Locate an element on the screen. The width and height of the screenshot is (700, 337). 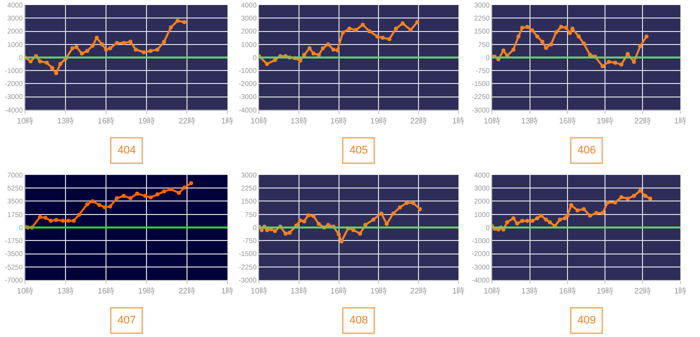
text: 405 is located at coordinates (359, 150).